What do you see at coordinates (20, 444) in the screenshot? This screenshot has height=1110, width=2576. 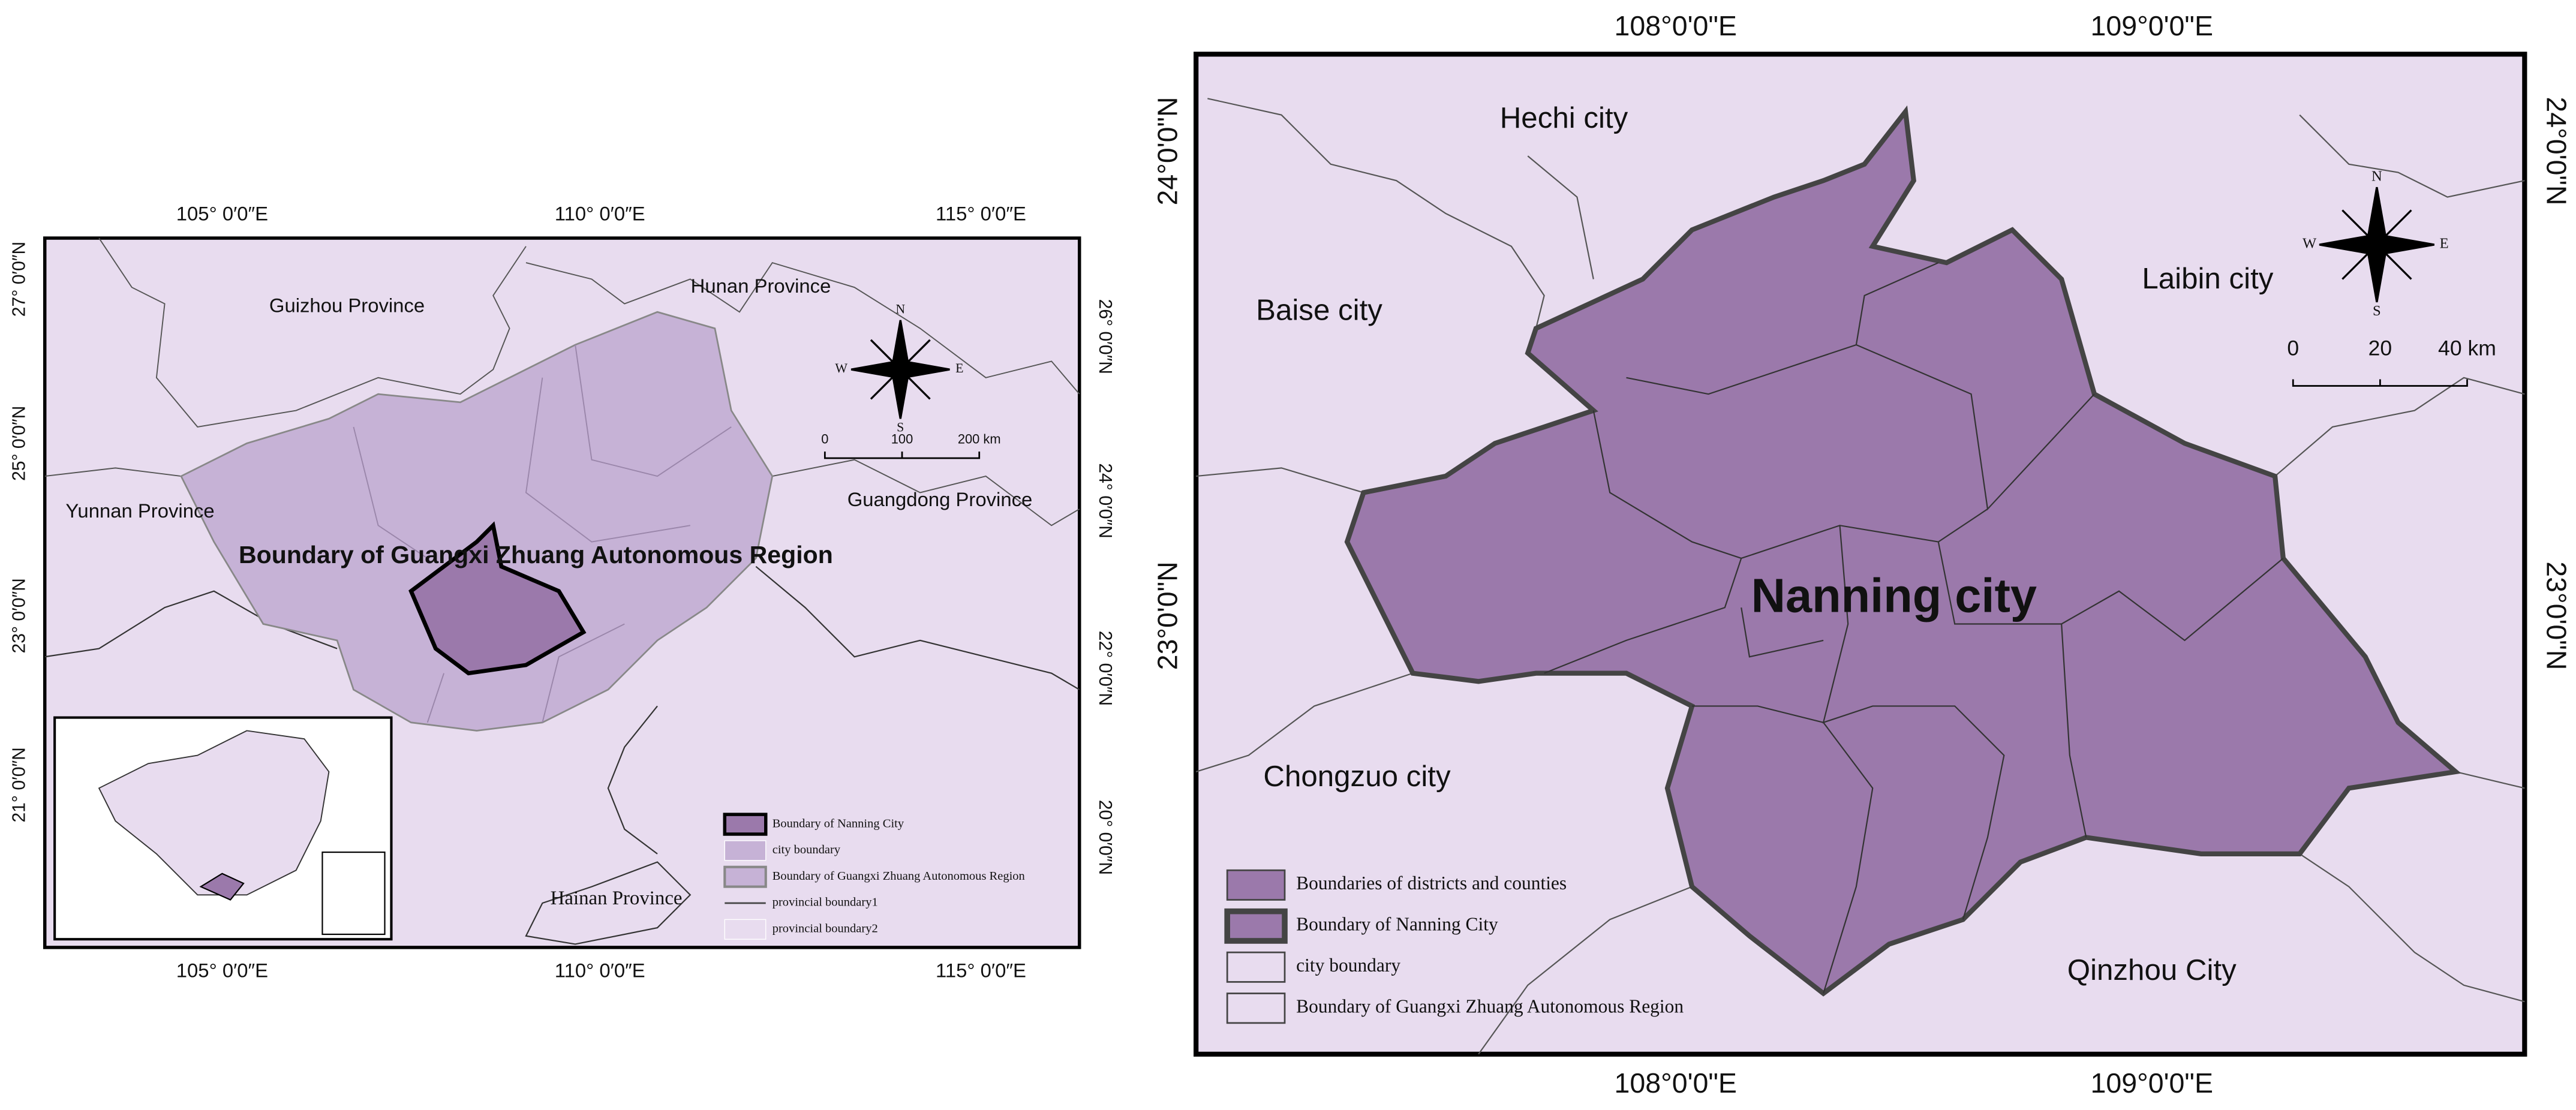 I see `left-tick-label: 25° 0′0″N` at bounding box center [20, 444].